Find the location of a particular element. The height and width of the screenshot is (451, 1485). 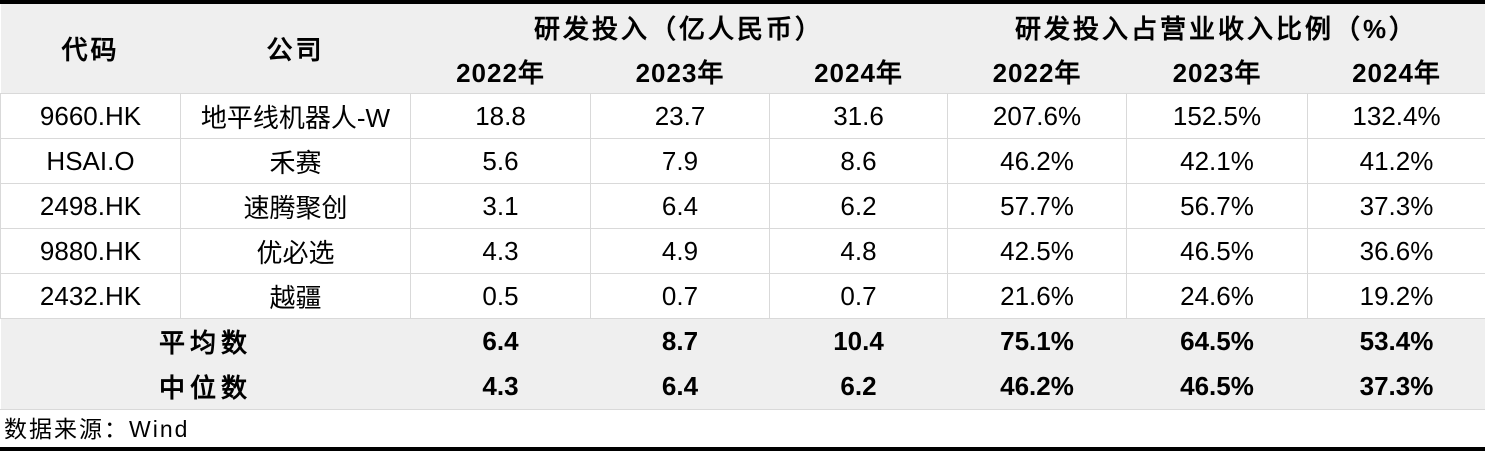

header-code: 代码 is located at coordinates (90, 49).